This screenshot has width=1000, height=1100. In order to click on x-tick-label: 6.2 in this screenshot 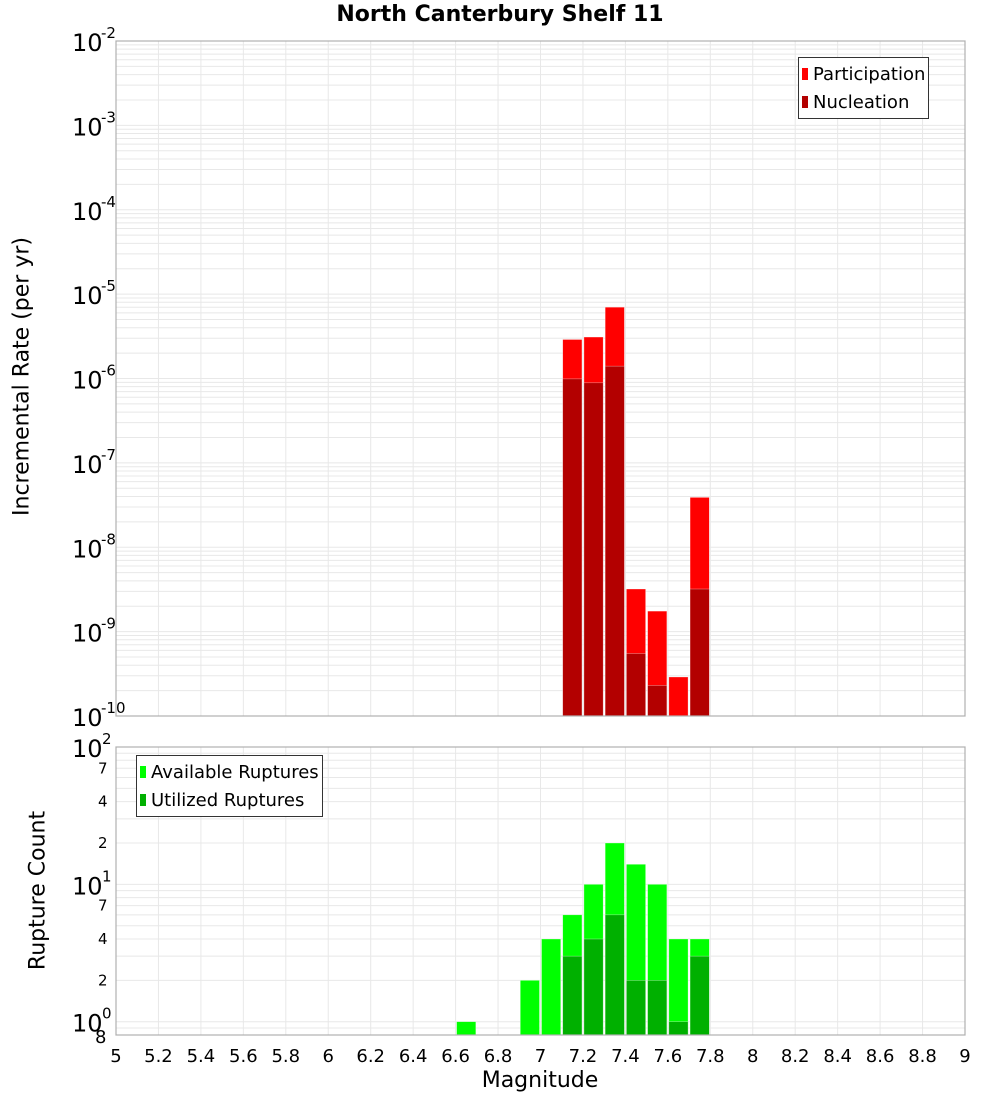, I will do `click(370, 1056)`.